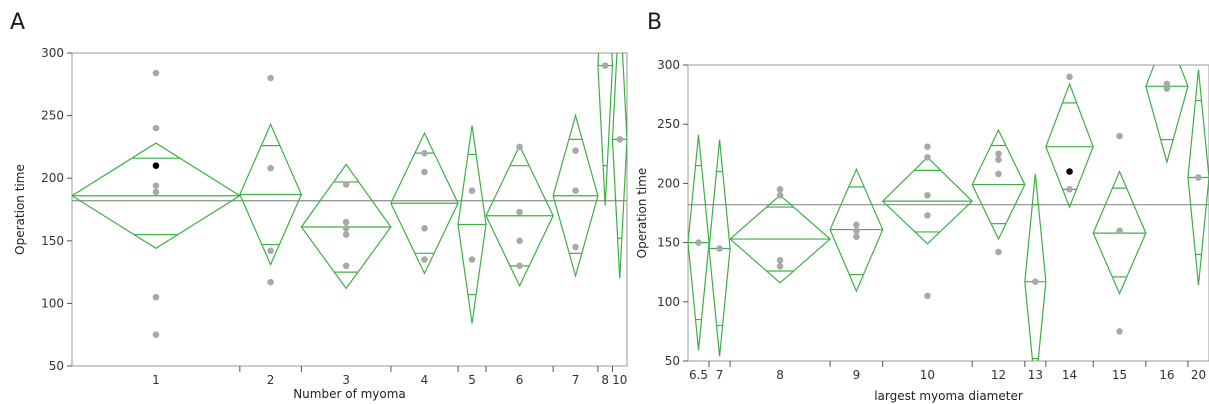  I want to click on panel-b-letter: B, so click(655, 22).